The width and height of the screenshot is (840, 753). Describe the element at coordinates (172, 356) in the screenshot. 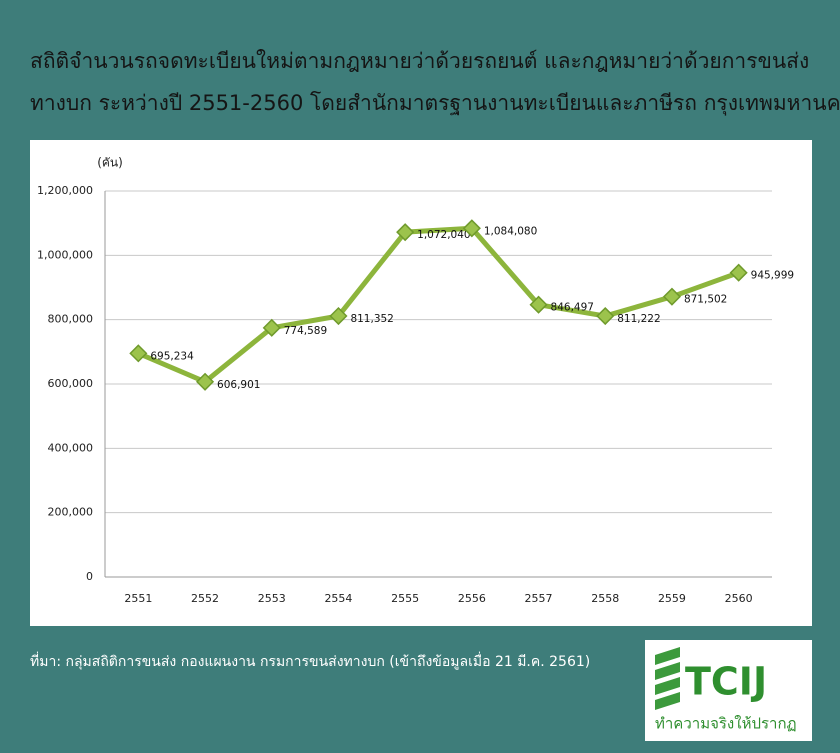

I see `data-label: 695,234` at that location.